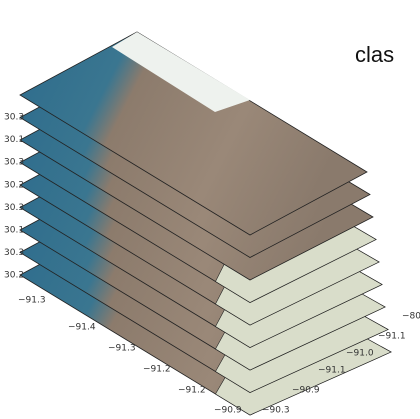 This screenshot has width=420, height=419. Describe the element at coordinates (82, 328) in the screenshot. I see `x-tick-label: −91.4` at that location.